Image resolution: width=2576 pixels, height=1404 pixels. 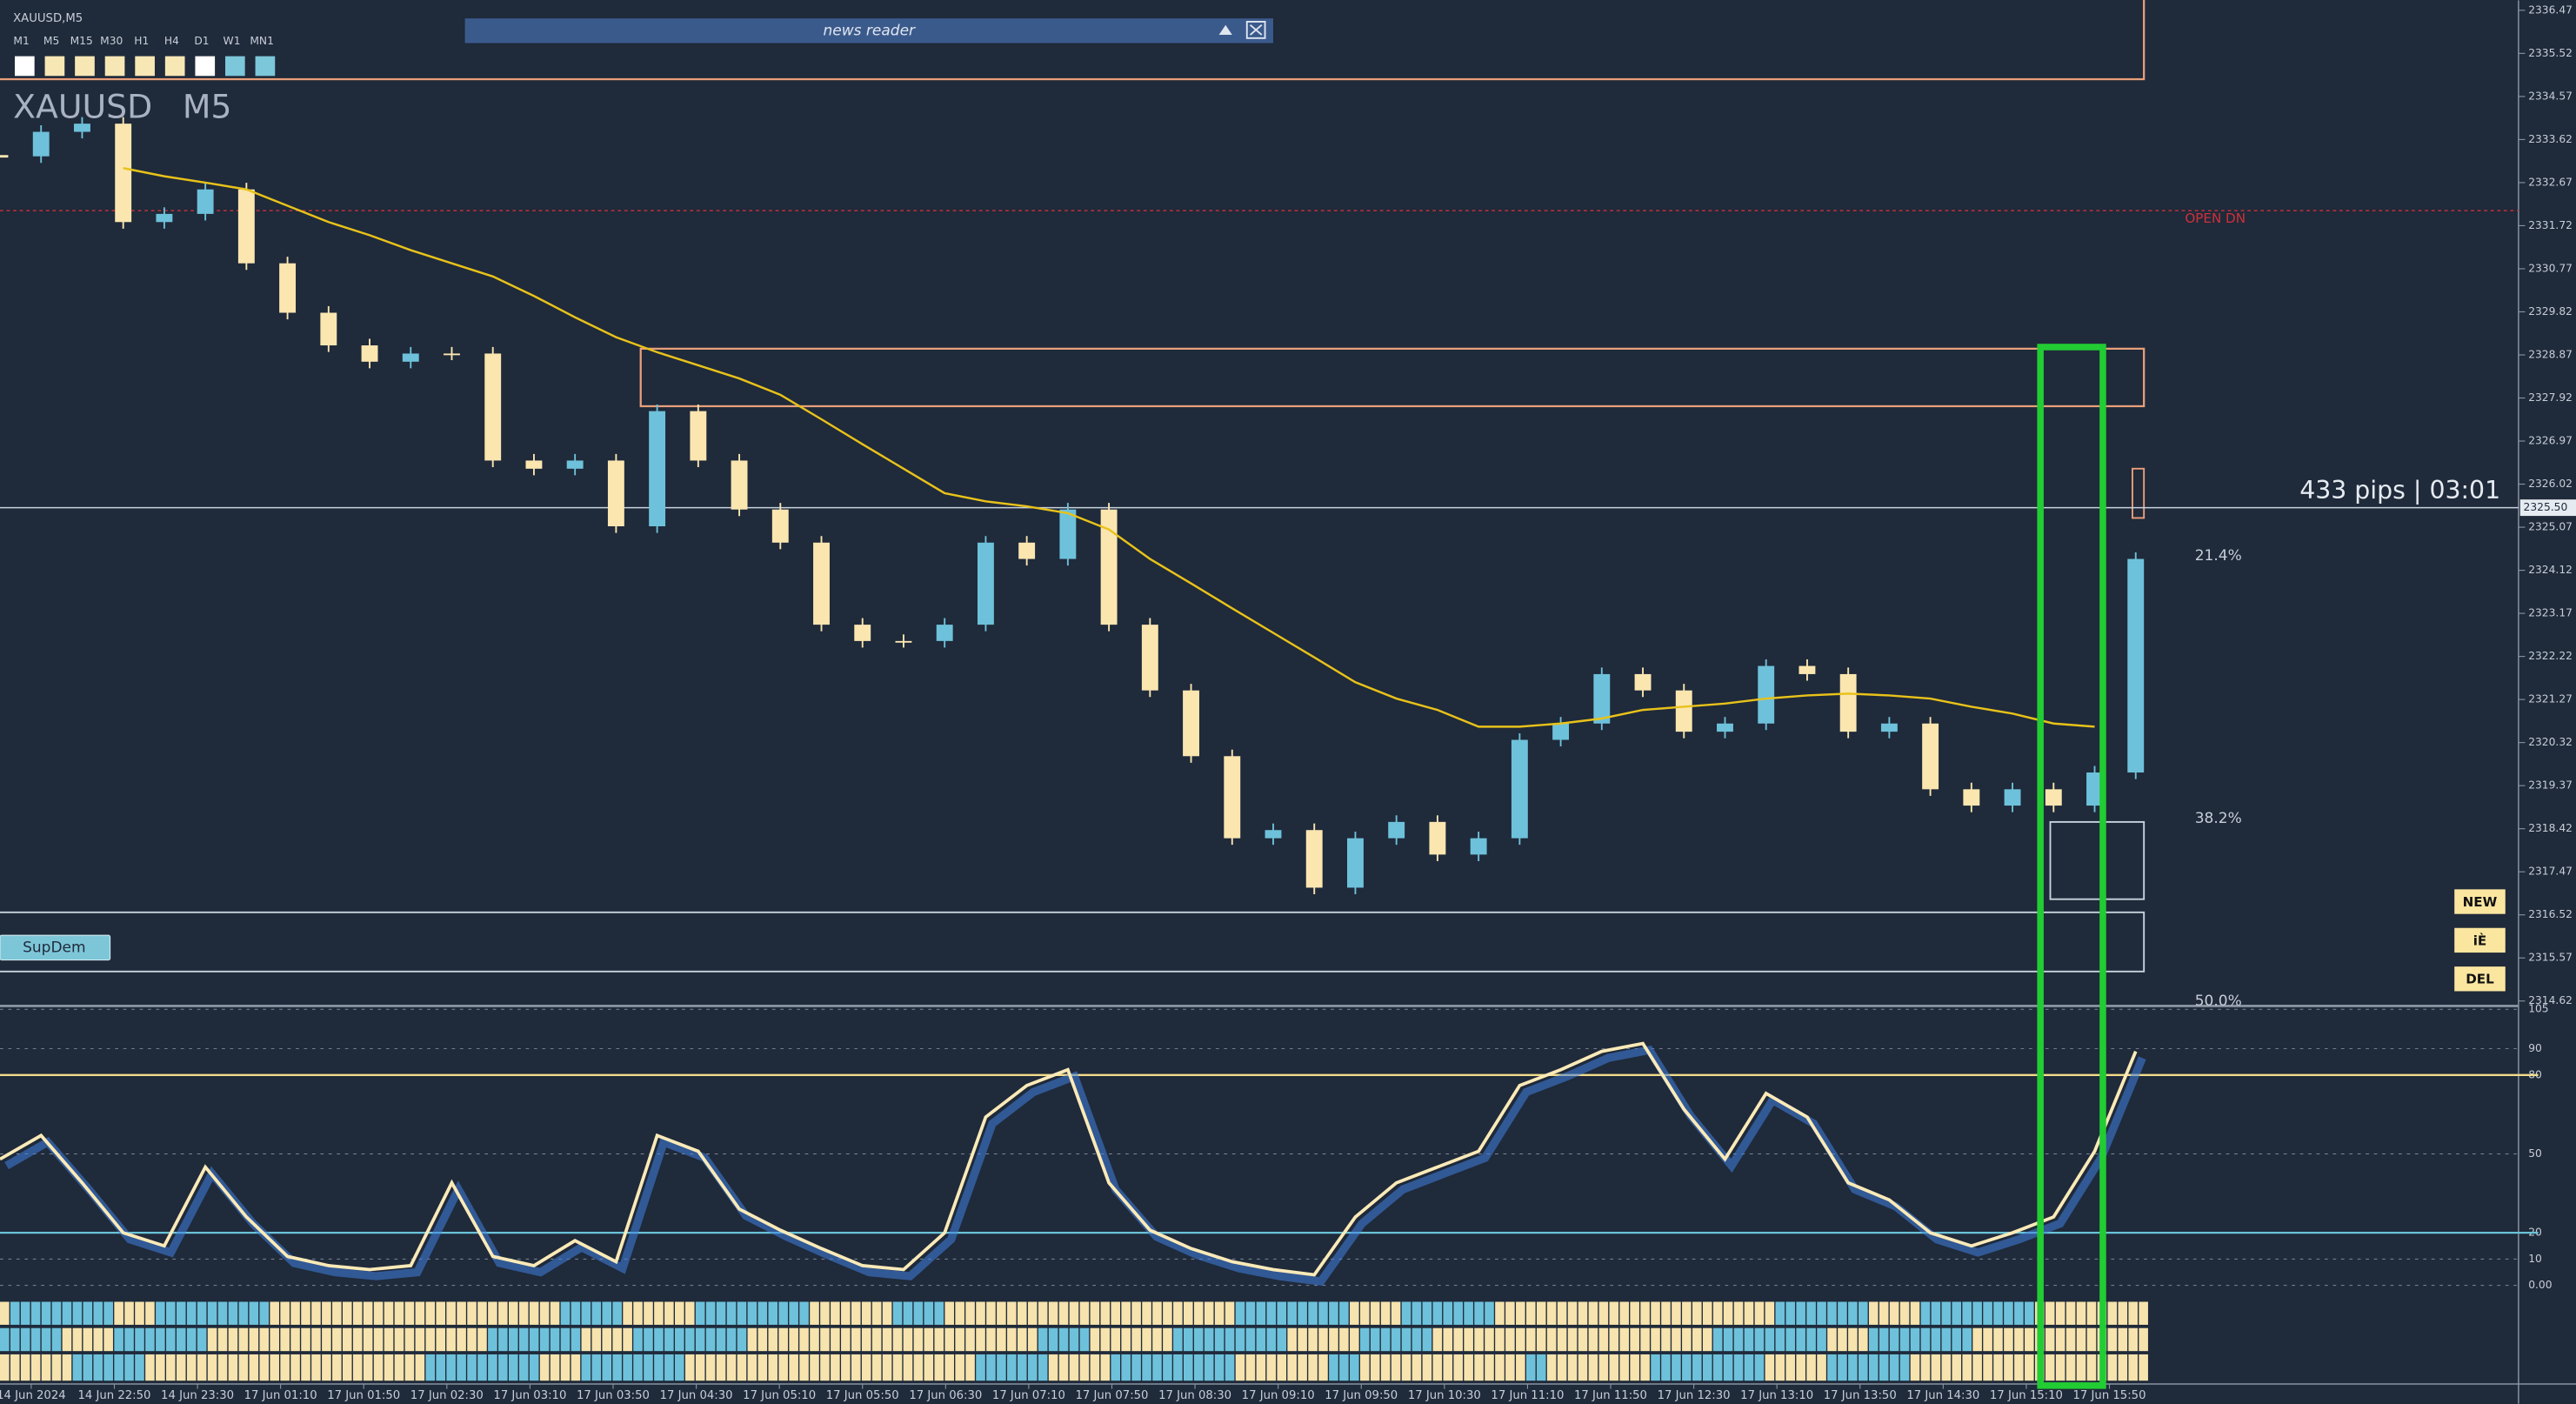 What do you see at coordinates (2550, 570) in the screenshot?
I see `y-tick-label: 2324.12` at bounding box center [2550, 570].